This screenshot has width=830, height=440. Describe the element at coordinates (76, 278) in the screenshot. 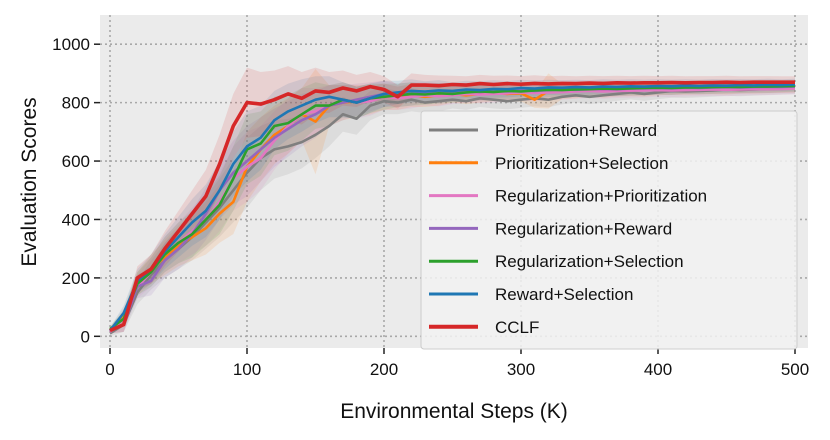

I see `y-tick-label: 200` at that location.